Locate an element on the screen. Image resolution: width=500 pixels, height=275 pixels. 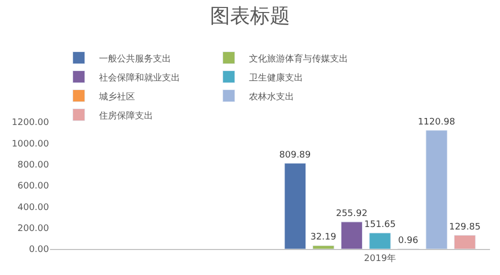
y-tick-label: 600.00 is located at coordinates (34, 187).